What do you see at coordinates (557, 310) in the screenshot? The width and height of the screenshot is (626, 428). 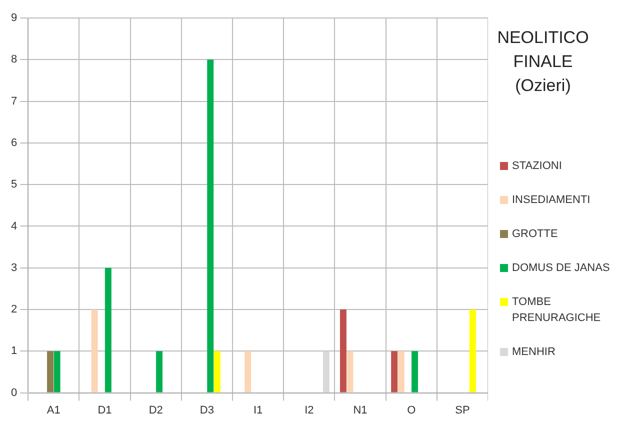 I see `legend-label: TOMBE PRENURAGICHE` at bounding box center [557, 310].